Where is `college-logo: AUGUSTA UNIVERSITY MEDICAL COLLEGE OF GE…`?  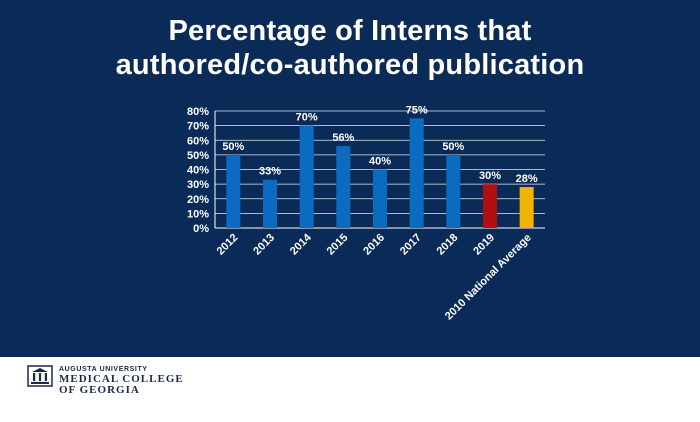
college-logo: AUGUSTA UNIVERSITY MEDICAL COLLEGE OF GE… is located at coordinates (105, 380).